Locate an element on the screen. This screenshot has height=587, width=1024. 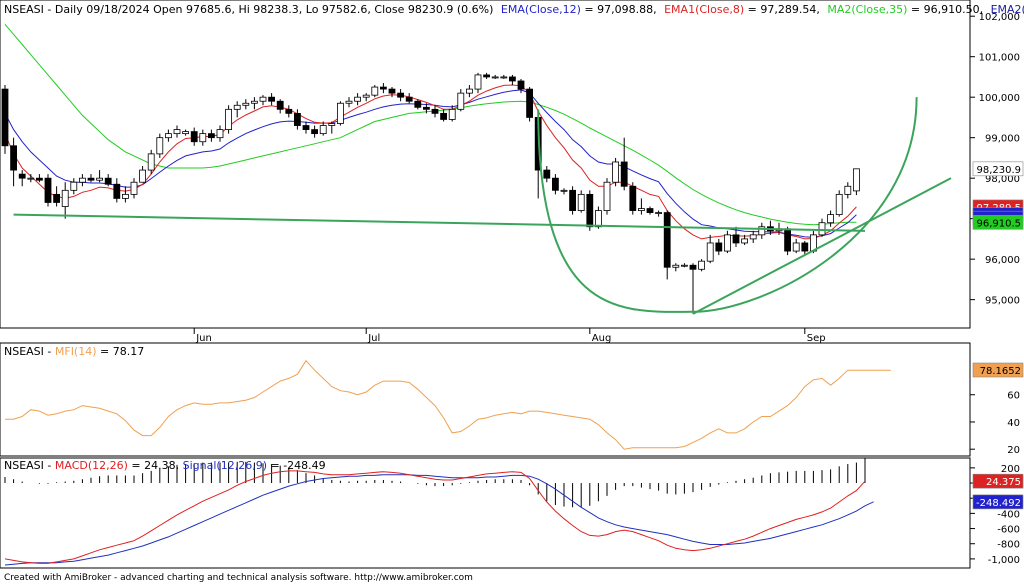
price-axis-tick-label: 99,000 is located at coordinates (1002, 139).